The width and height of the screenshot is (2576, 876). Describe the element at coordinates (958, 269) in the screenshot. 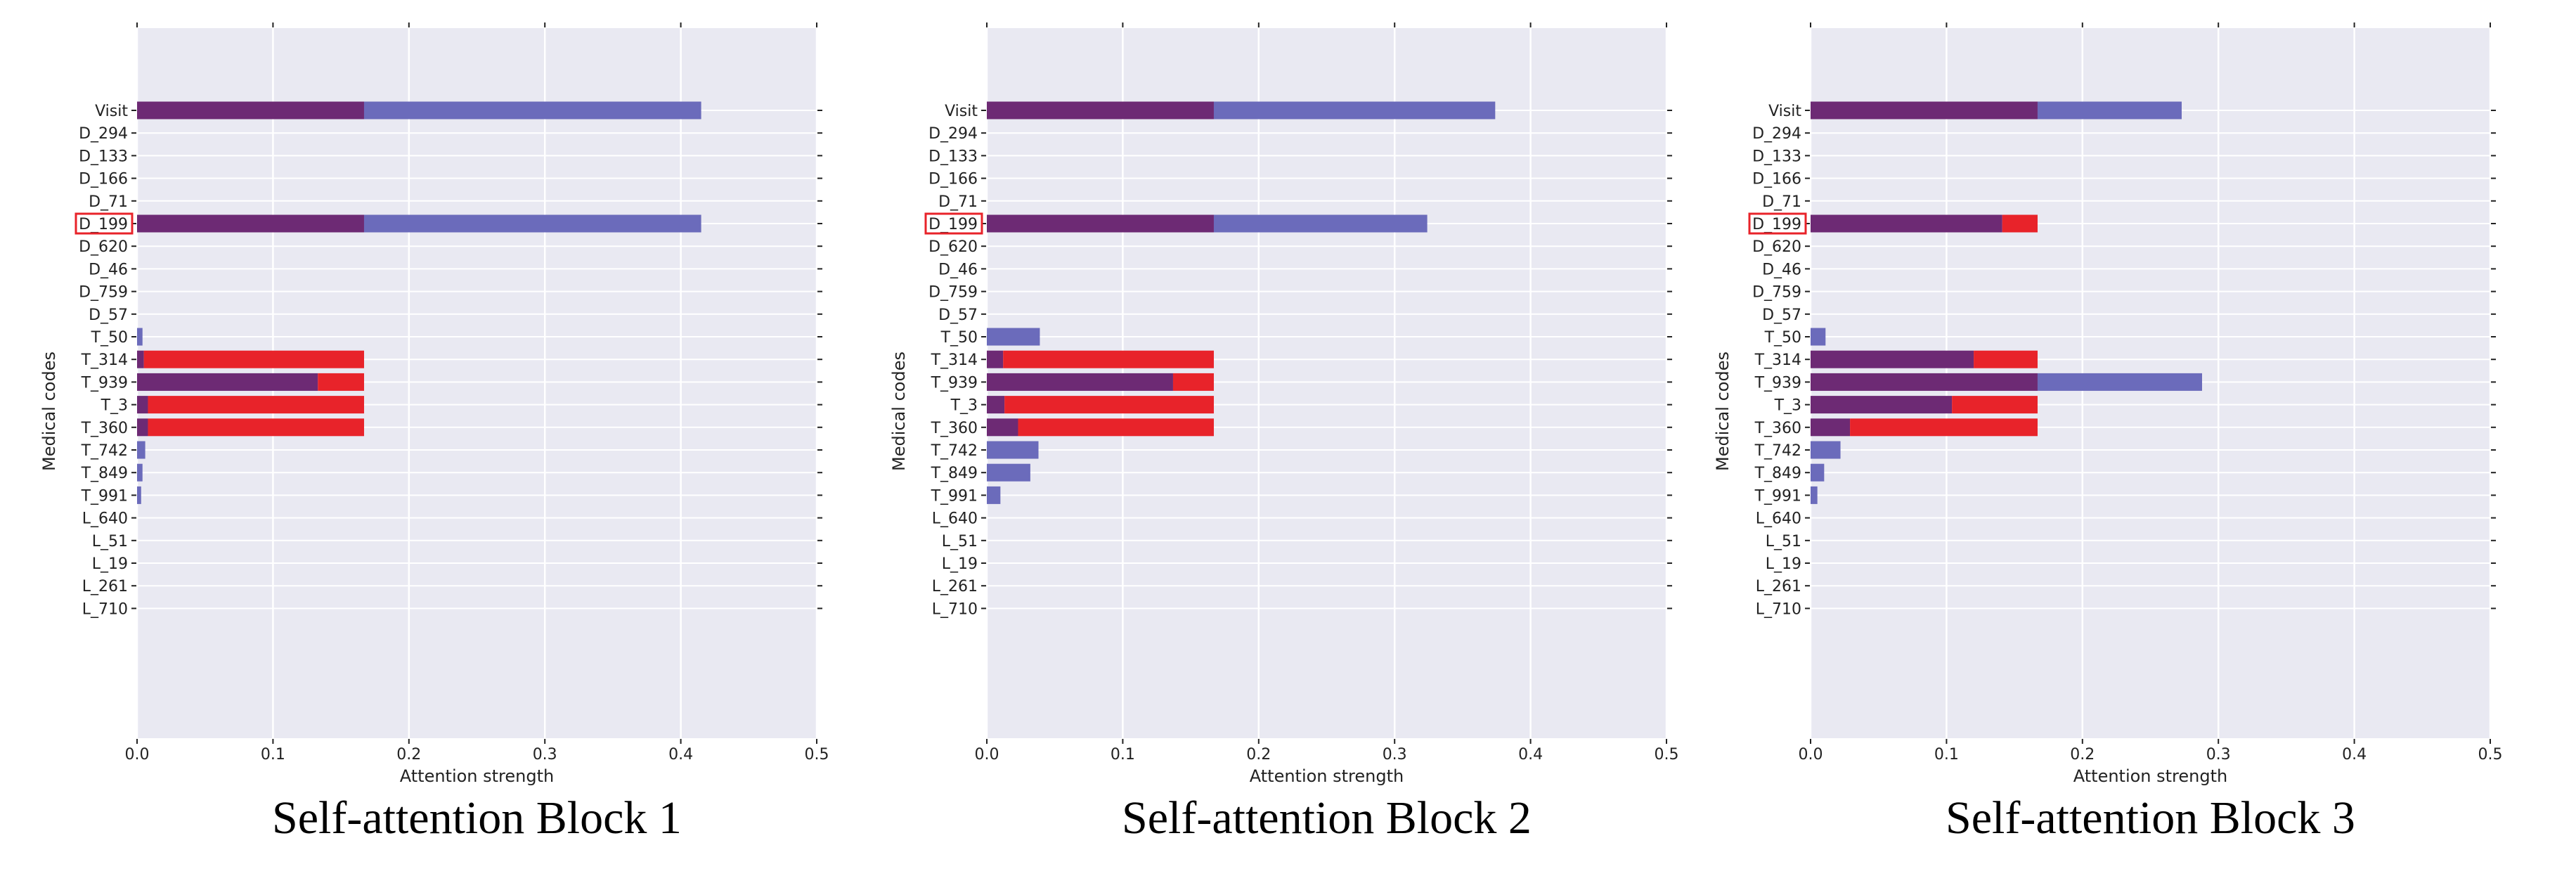

I see `y-tick-label: D_46` at that location.